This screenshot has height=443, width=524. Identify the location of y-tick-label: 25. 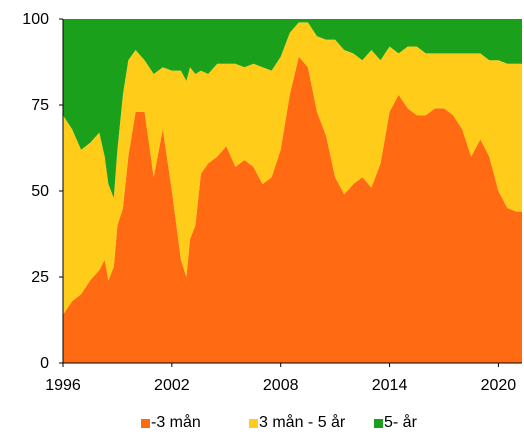
(40, 277).